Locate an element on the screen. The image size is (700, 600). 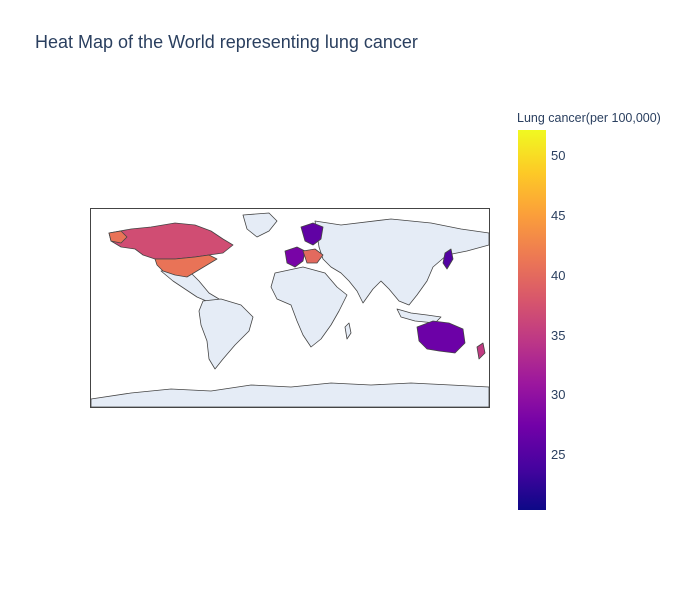
region-canada is located at coordinates (171, 241).